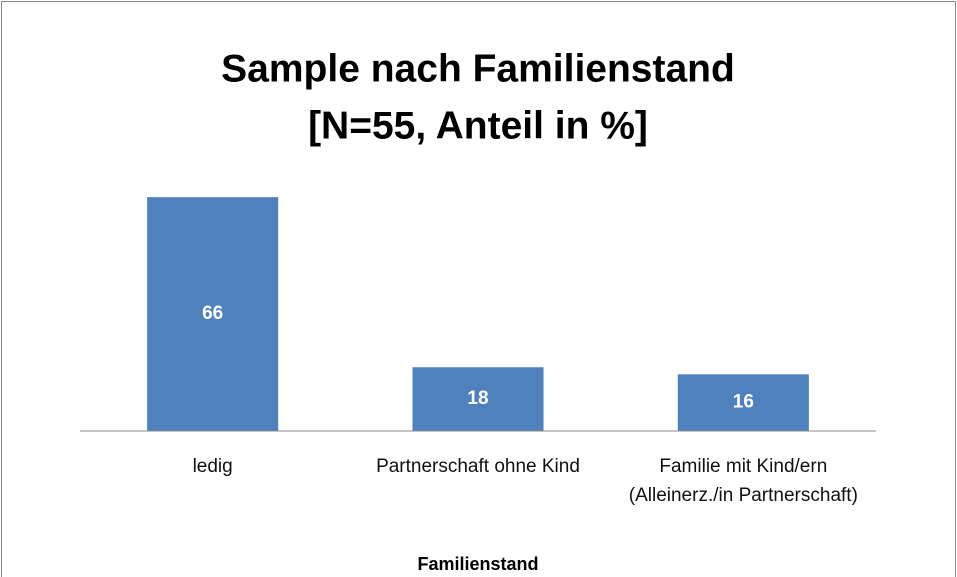 This screenshot has width=957, height=577. I want to click on chart-title: [N=55, Anteil in %], so click(478, 125).